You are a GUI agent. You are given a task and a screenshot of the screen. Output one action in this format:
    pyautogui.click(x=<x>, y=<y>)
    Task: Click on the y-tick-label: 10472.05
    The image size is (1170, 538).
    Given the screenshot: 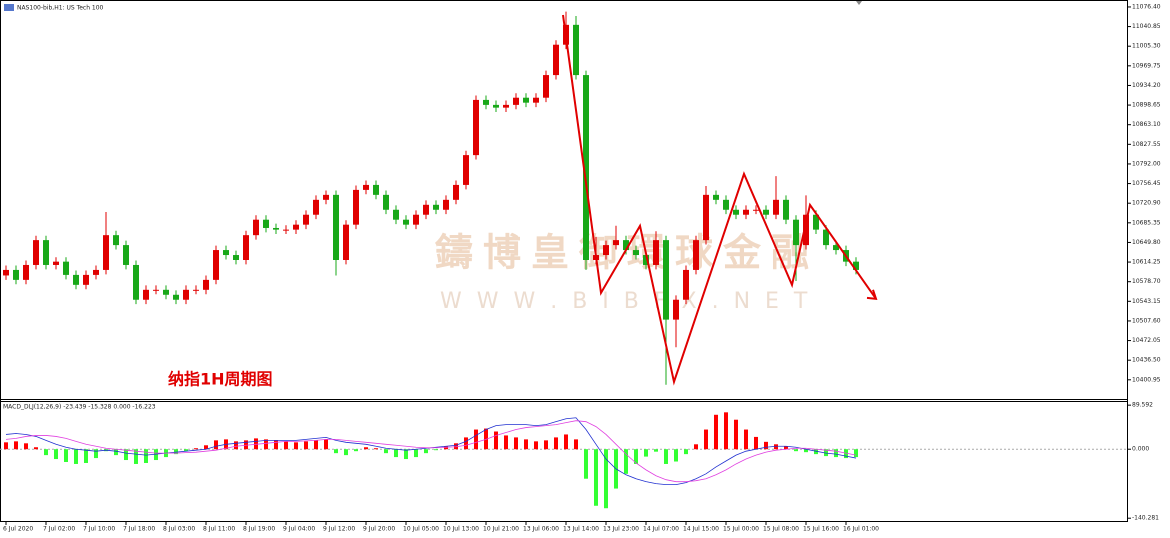 What is the action you would take?
    pyautogui.click(x=1146, y=340)
    